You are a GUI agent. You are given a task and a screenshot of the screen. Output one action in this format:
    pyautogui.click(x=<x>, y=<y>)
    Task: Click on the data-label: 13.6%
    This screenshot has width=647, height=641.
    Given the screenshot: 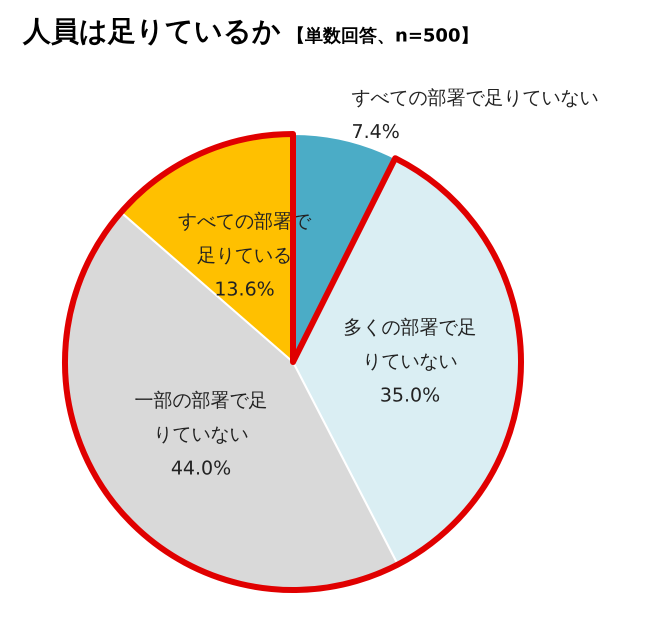 What is the action you would take?
    pyautogui.click(x=244, y=289)
    